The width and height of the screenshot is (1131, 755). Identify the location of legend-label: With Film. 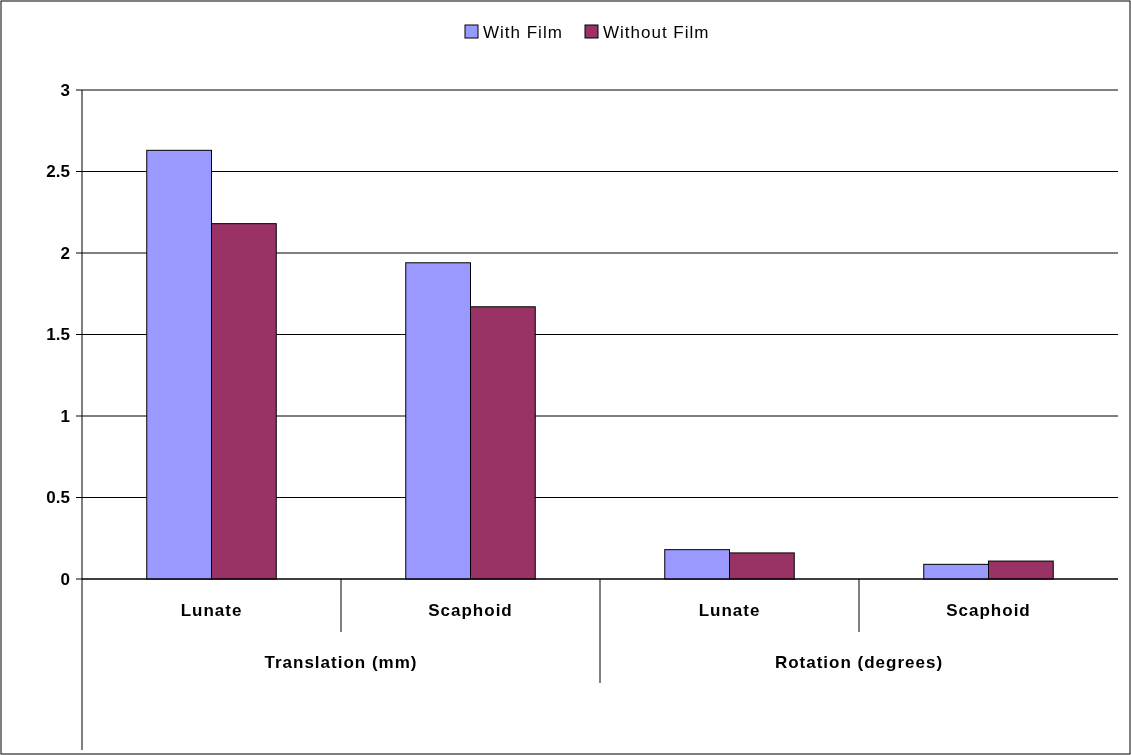
(523, 32).